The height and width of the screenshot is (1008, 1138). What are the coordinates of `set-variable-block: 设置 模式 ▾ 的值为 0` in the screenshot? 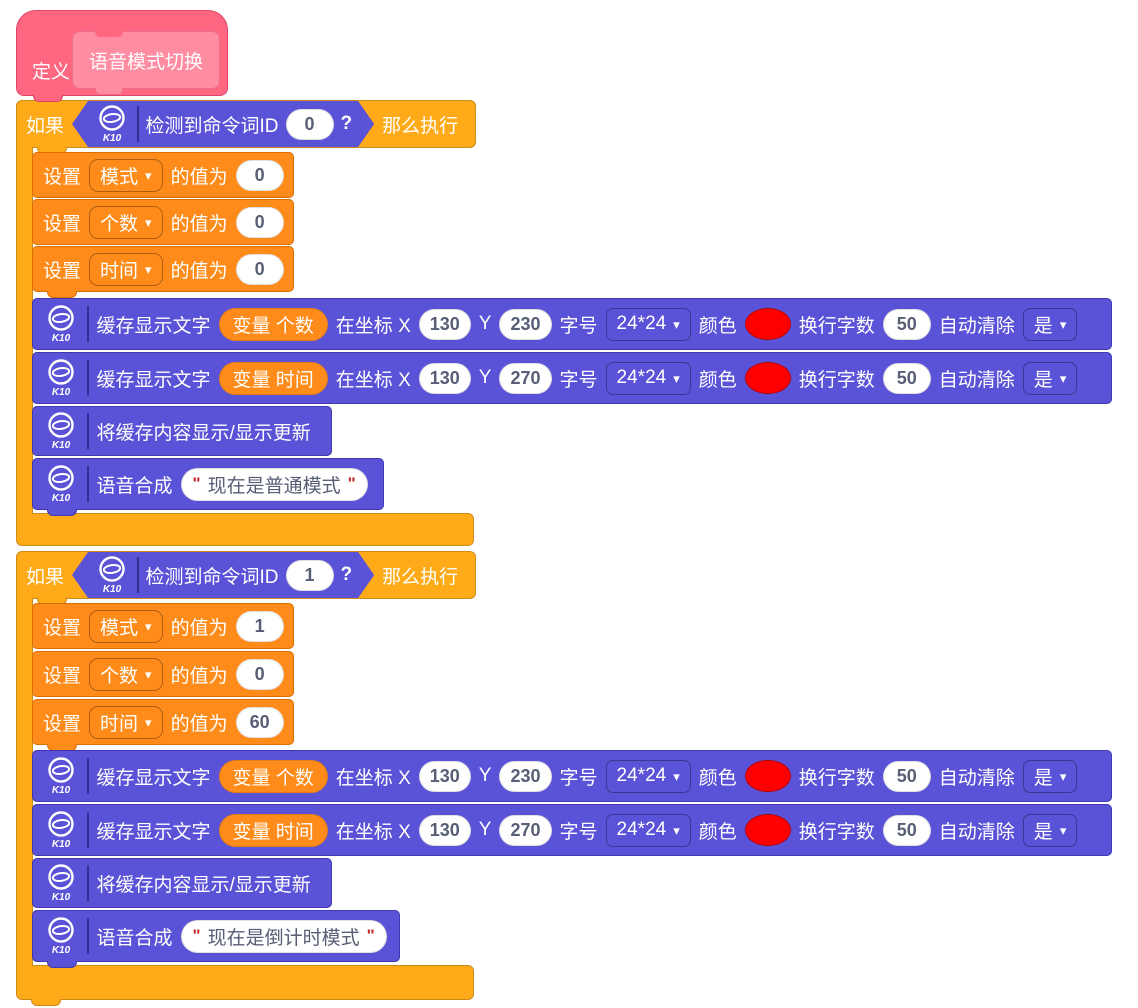 It's located at (163, 175).